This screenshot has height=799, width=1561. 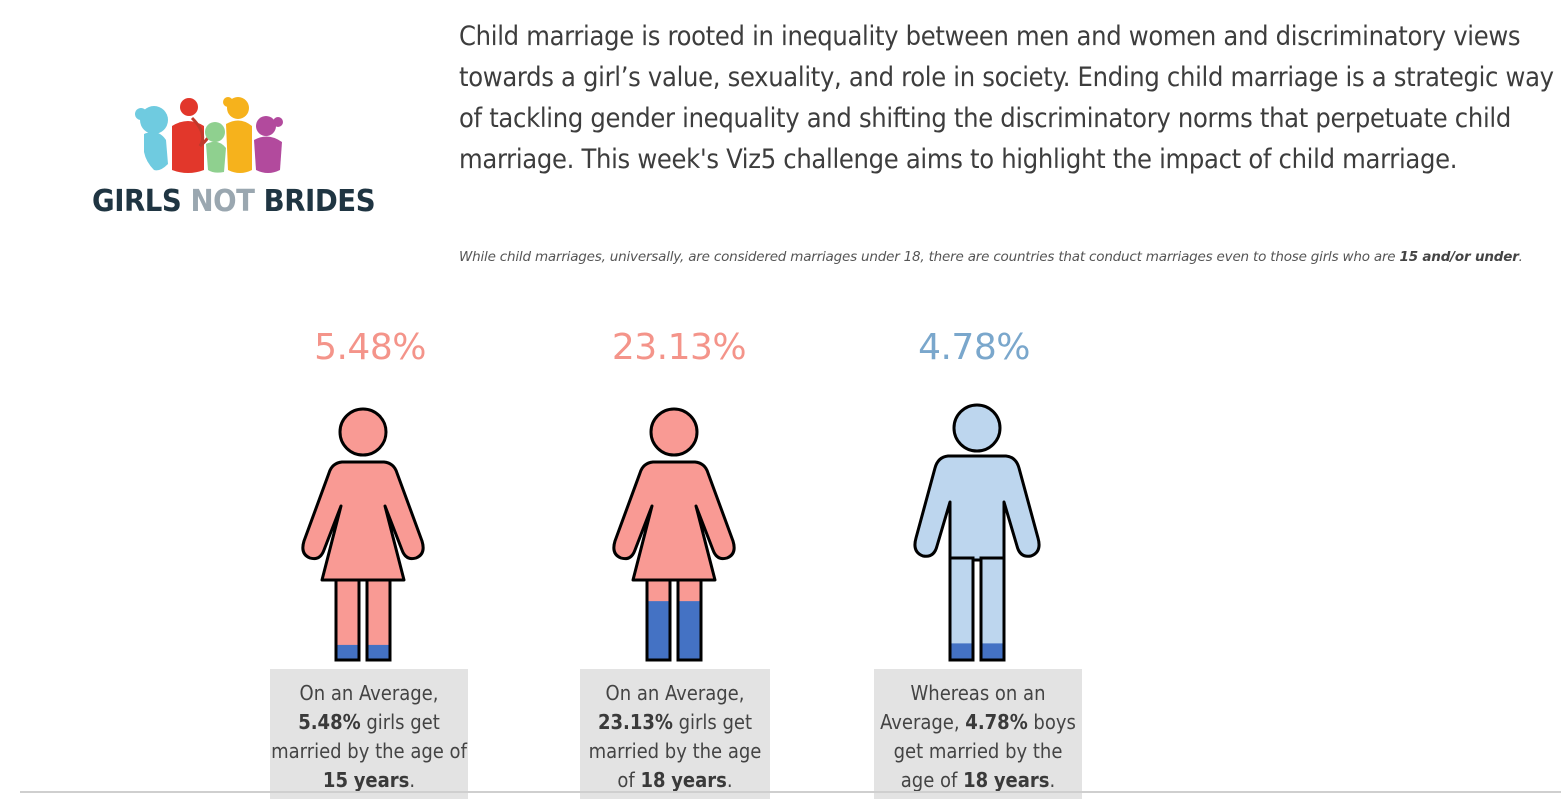 I want to click on caption-age: 15, so click(x=335, y=780).